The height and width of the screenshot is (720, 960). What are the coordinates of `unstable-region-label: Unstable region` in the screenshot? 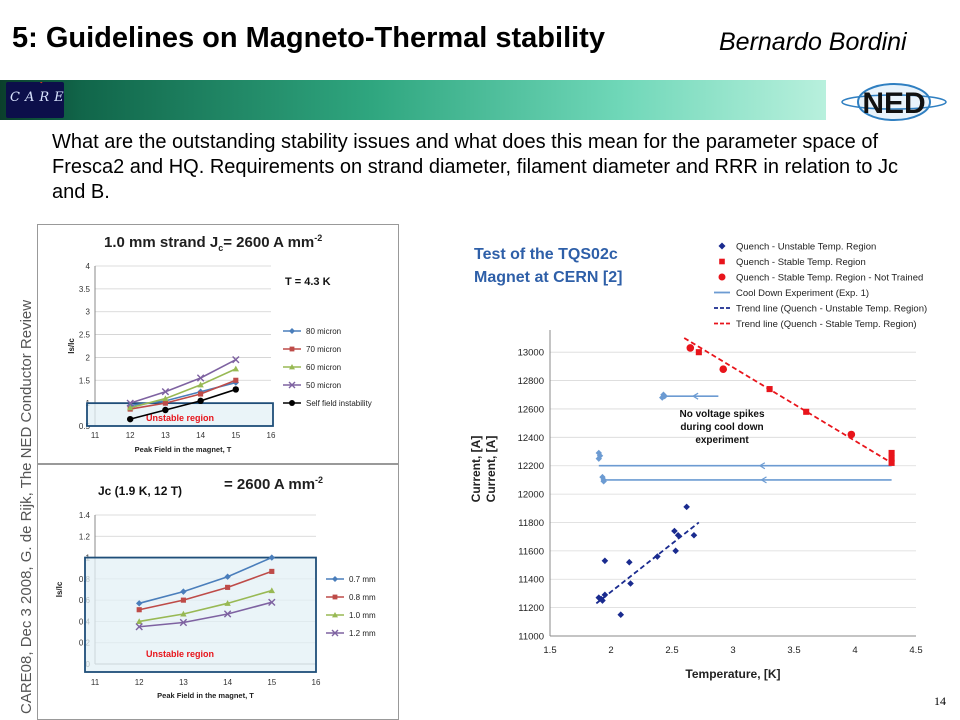 It's located at (180, 418).